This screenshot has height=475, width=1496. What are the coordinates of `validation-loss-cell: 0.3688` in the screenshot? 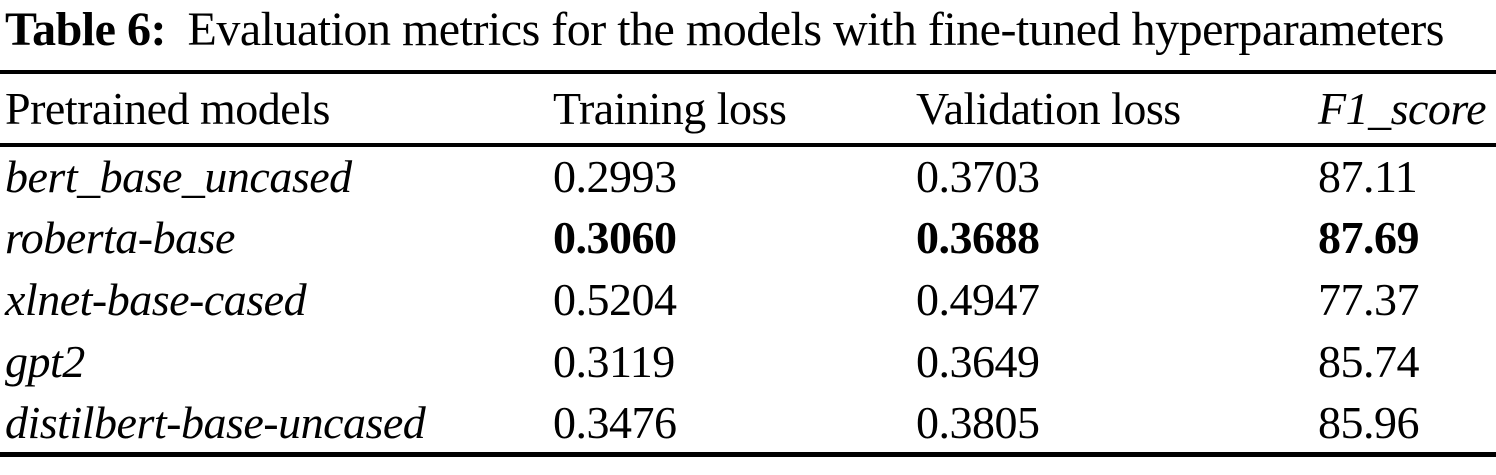 It's located at (978, 238).